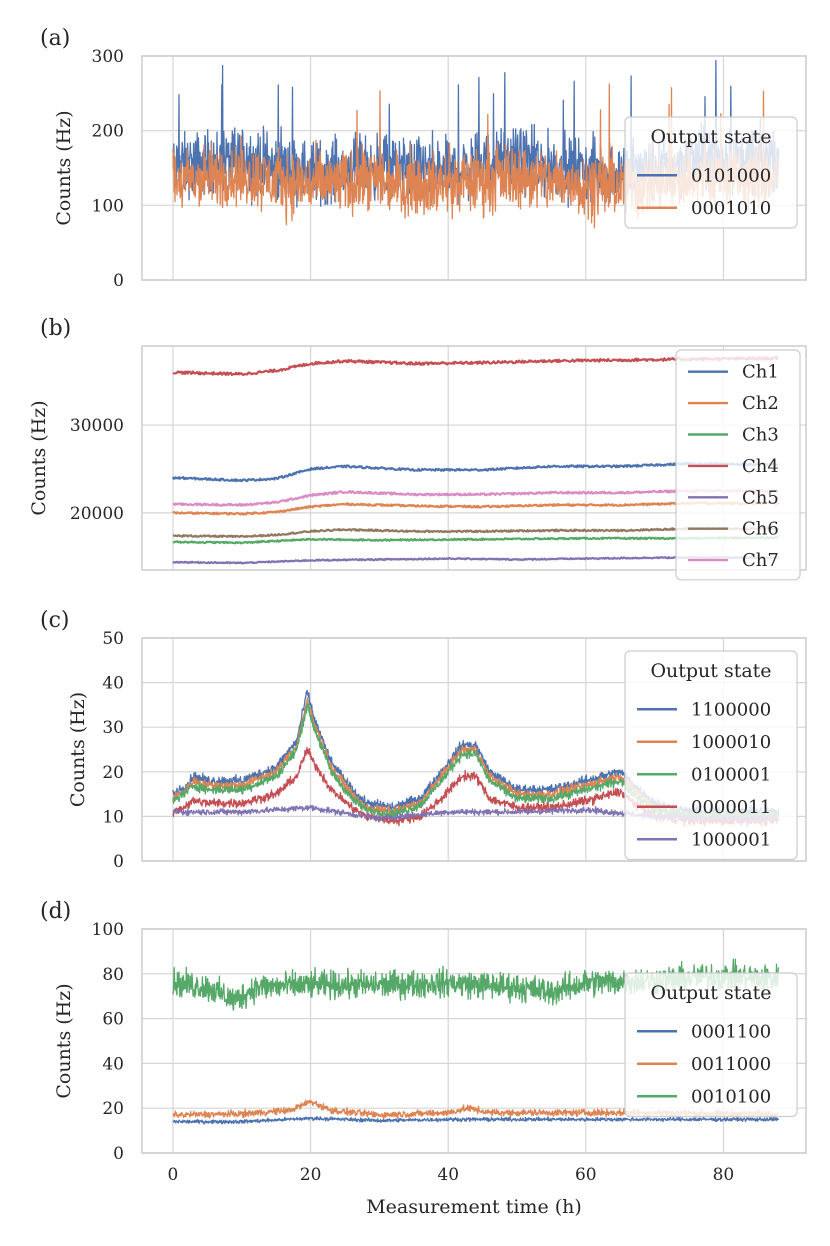 The height and width of the screenshot is (1246, 830). What do you see at coordinates (724, 1175) in the screenshot?
I see `x-tick-label: 80` at bounding box center [724, 1175].